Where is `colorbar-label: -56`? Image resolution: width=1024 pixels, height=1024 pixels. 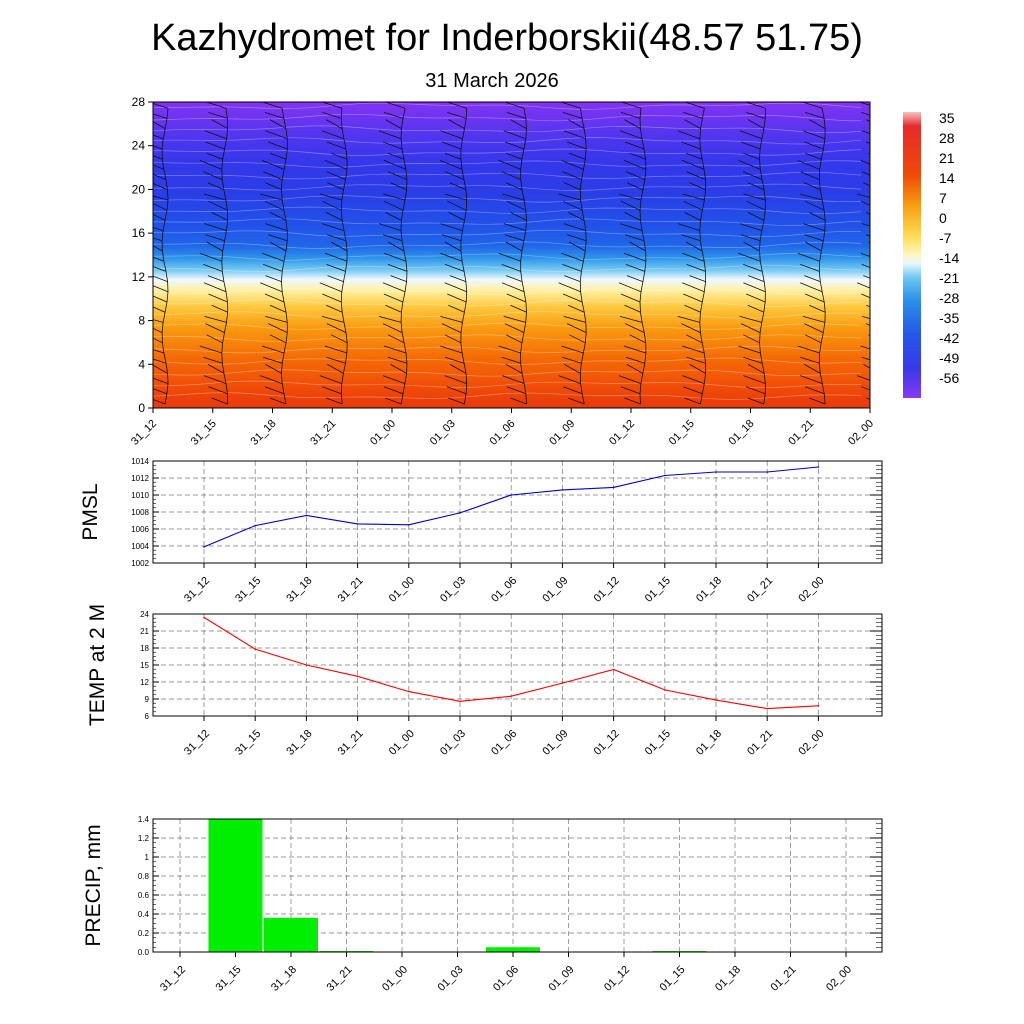 colorbar-label: -56 is located at coordinates (949, 378).